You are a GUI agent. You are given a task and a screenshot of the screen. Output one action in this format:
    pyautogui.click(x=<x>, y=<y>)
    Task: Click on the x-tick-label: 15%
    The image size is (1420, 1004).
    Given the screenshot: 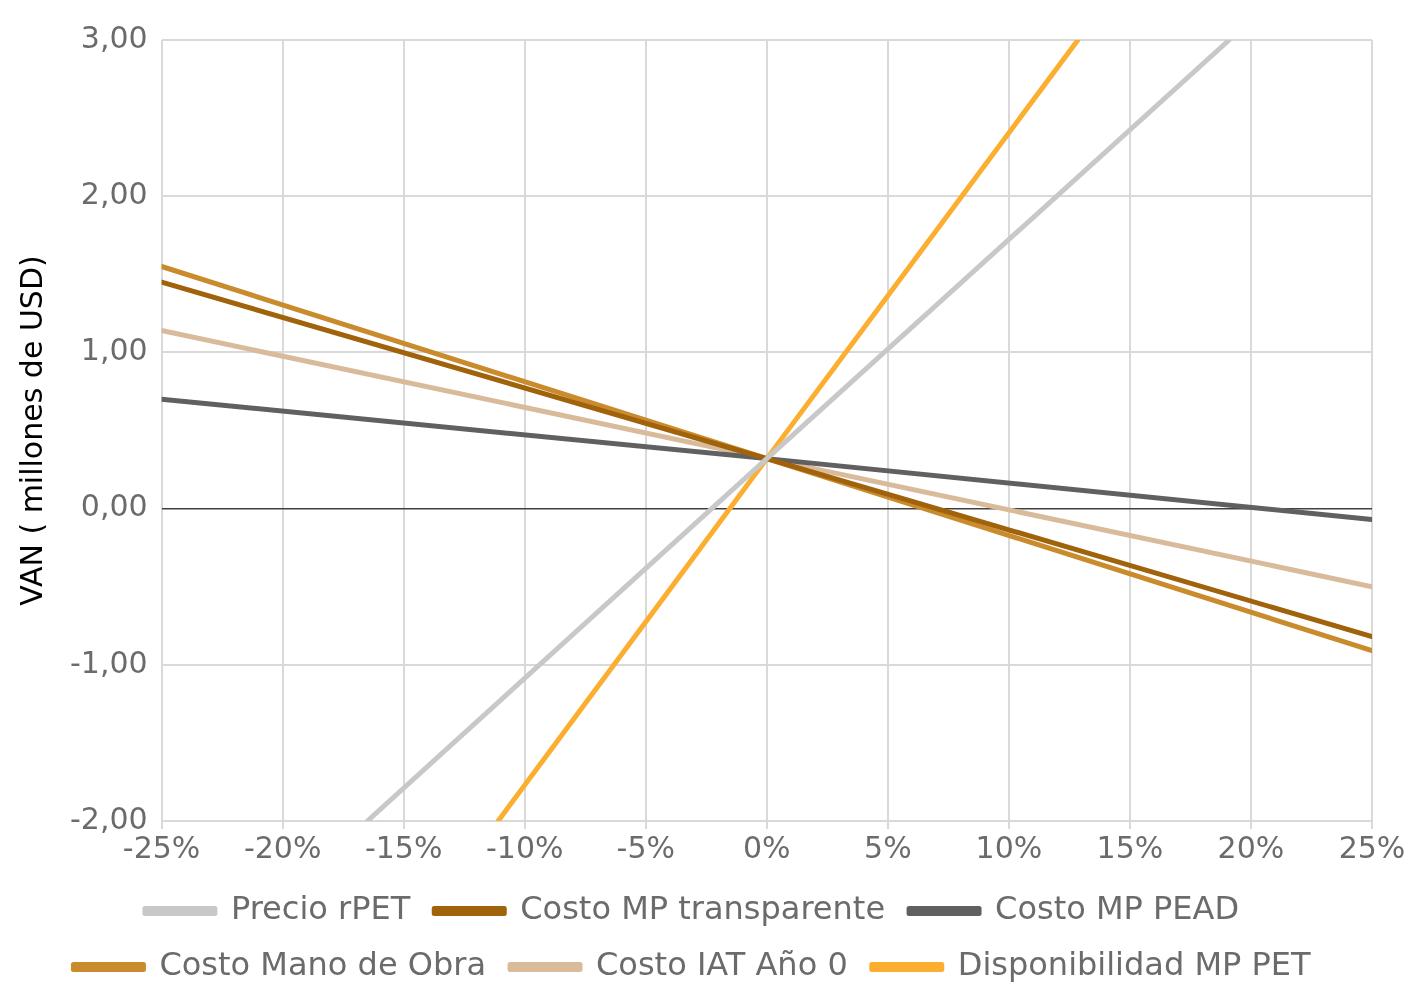 What is the action you would take?
    pyautogui.click(x=1130, y=847)
    